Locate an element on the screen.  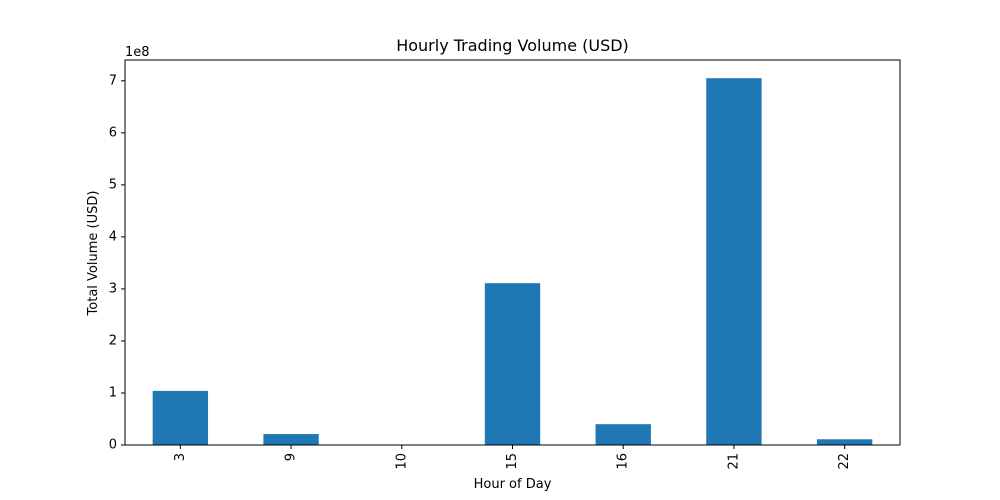
y-tick-label: 6 is located at coordinates (113, 132).